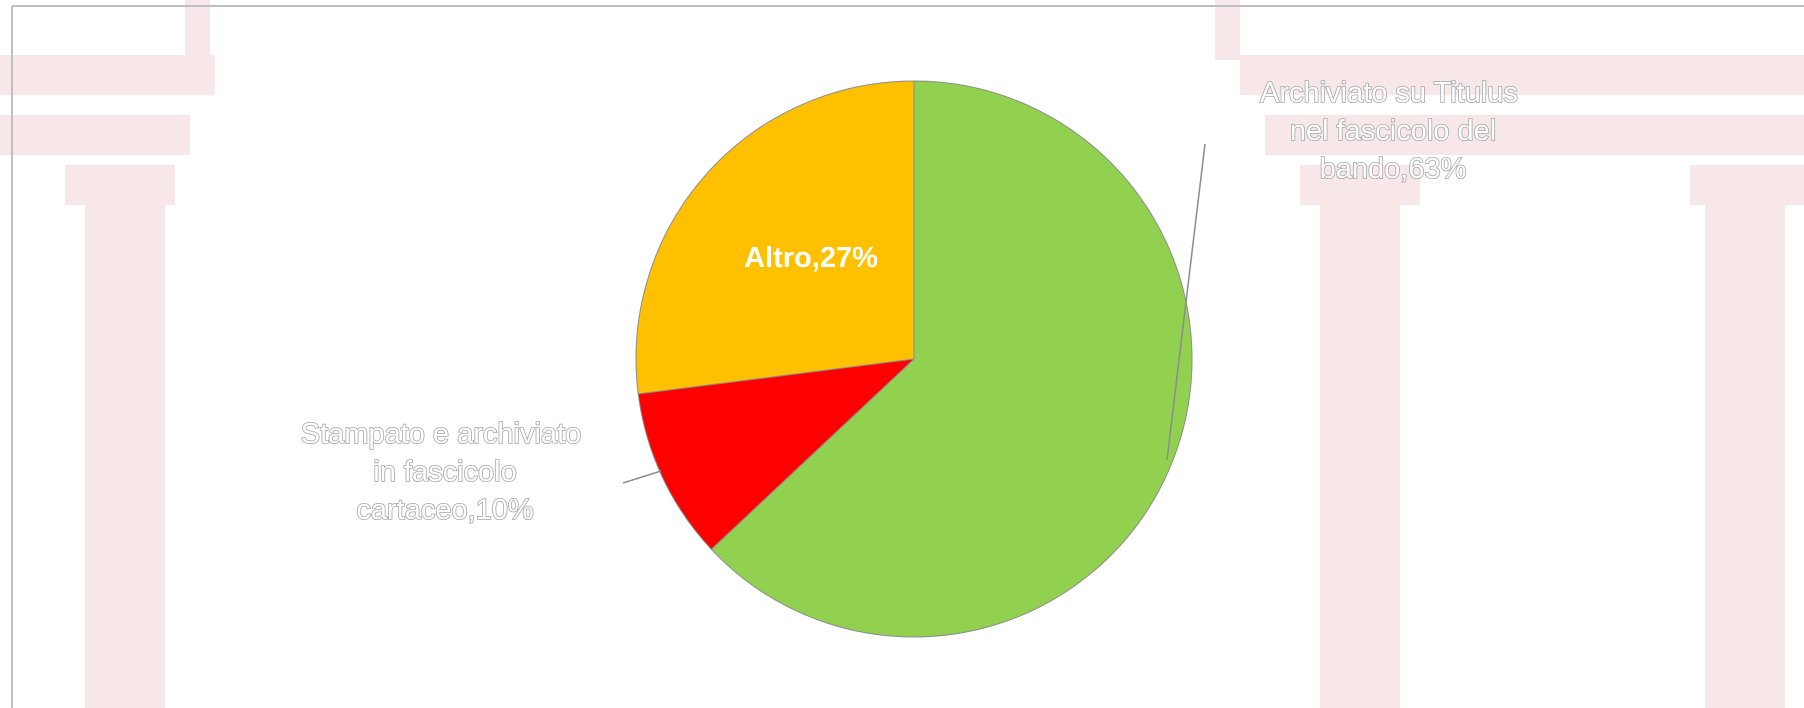 The image size is (1804, 708). I want to click on label-line: Altro,27%, so click(811, 258).